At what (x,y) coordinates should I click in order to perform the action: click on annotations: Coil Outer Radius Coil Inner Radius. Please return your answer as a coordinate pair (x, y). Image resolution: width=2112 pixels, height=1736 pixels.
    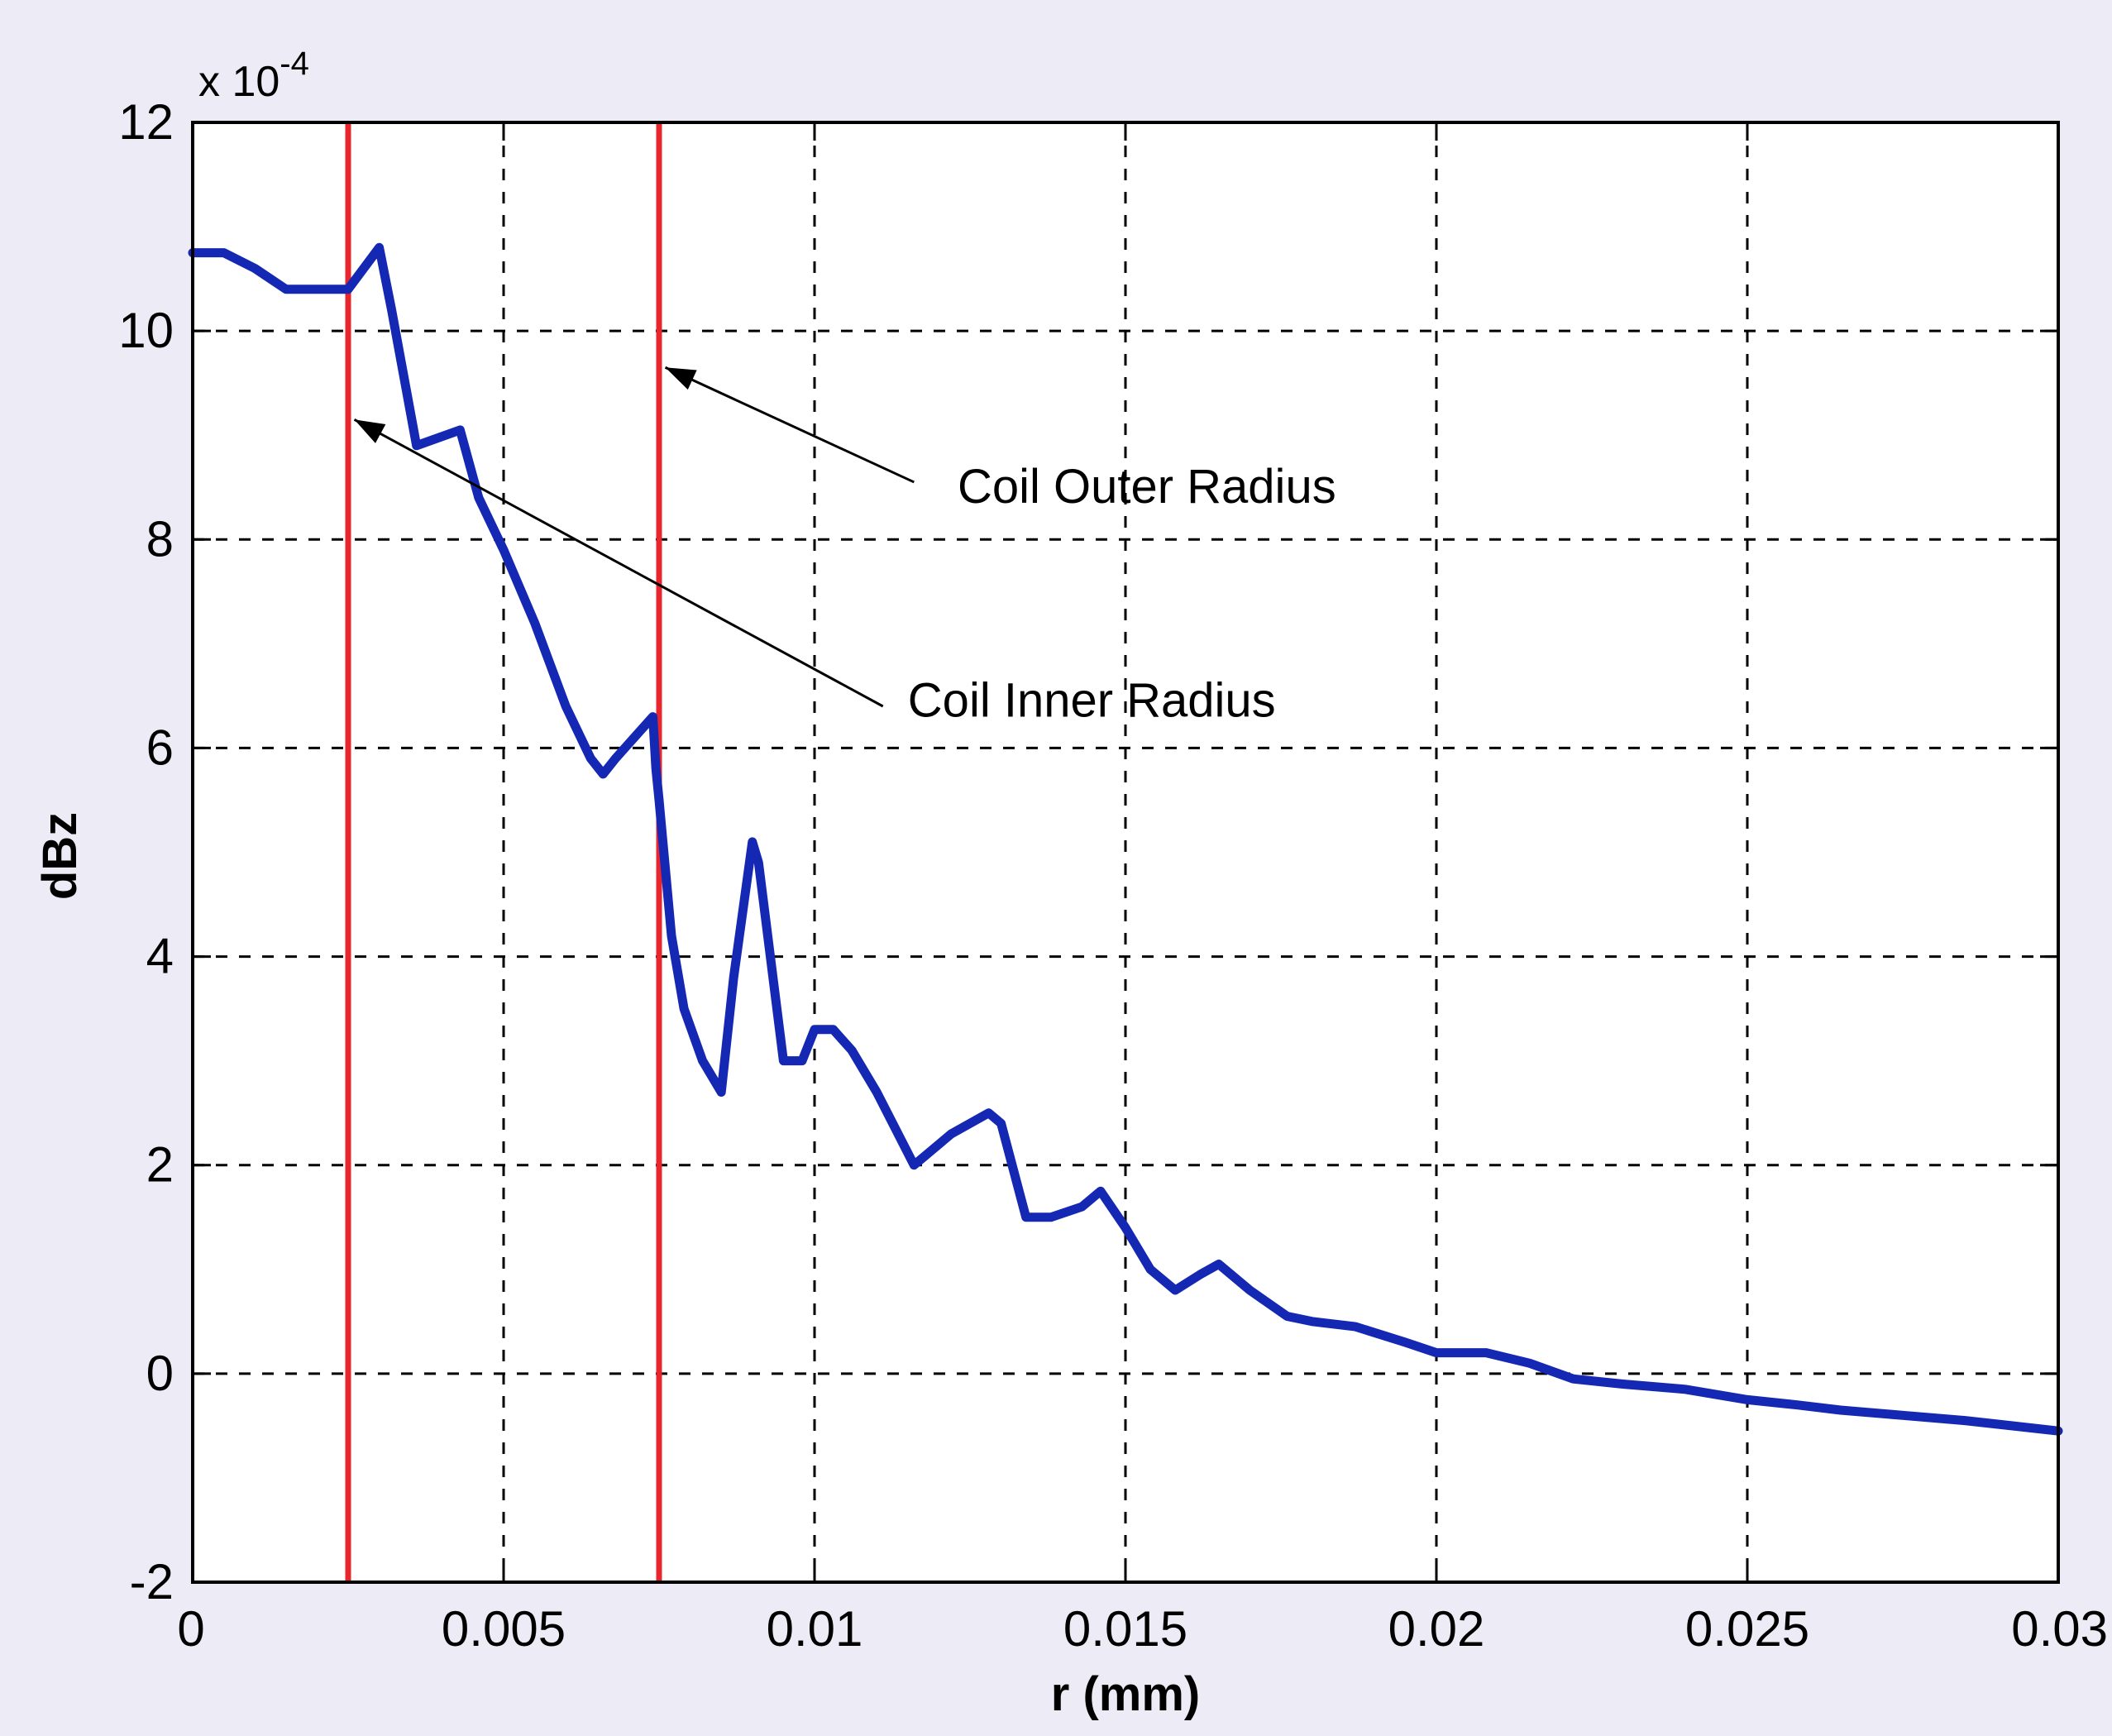
    Looking at the image, I should click on (844, 547).